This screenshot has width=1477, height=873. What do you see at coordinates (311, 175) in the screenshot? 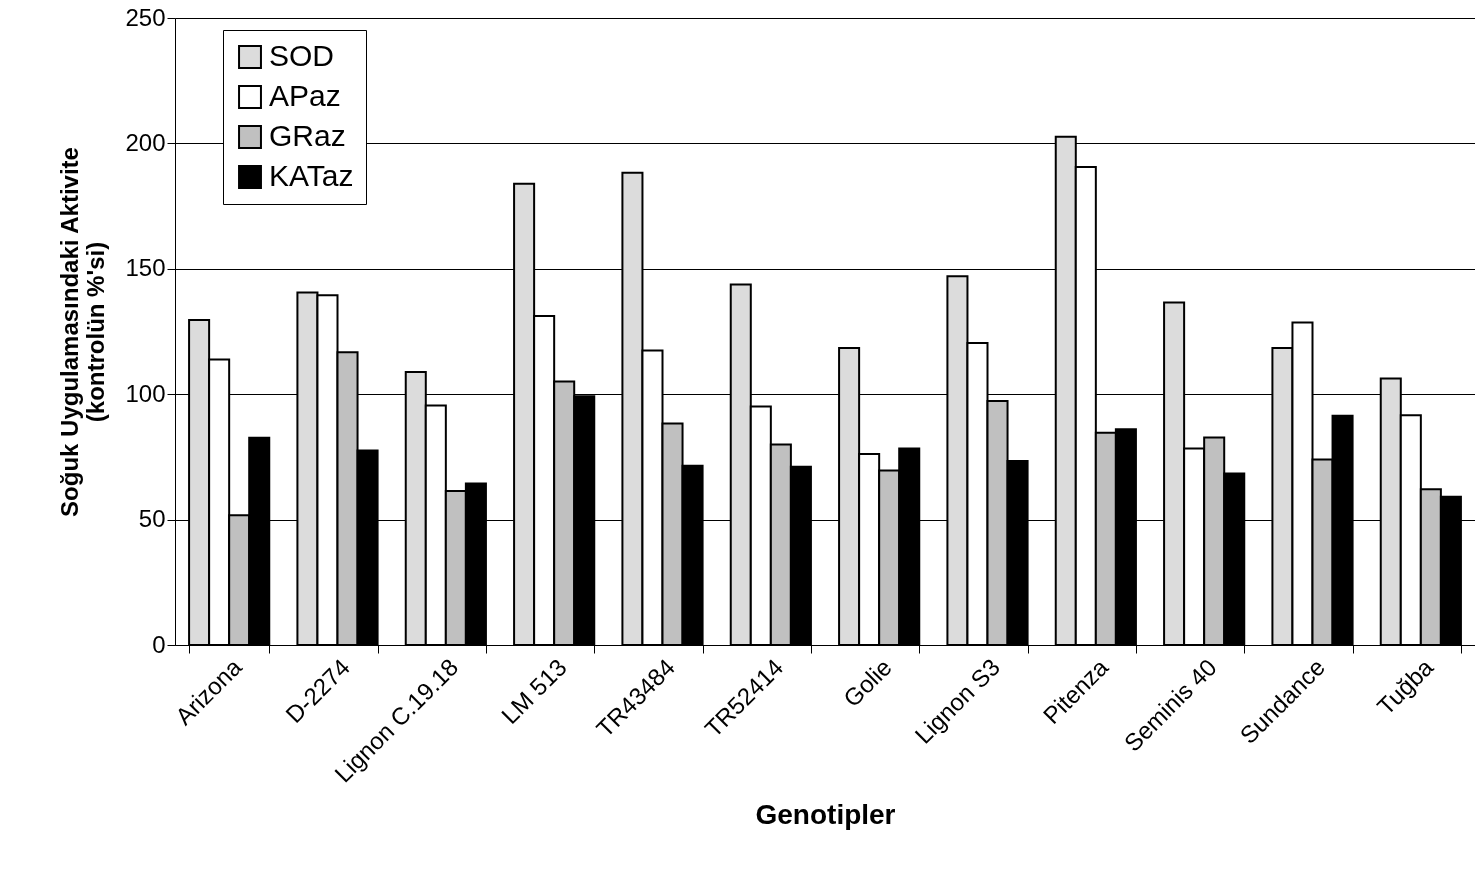
I see `legend-label: KATaz` at bounding box center [311, 175].